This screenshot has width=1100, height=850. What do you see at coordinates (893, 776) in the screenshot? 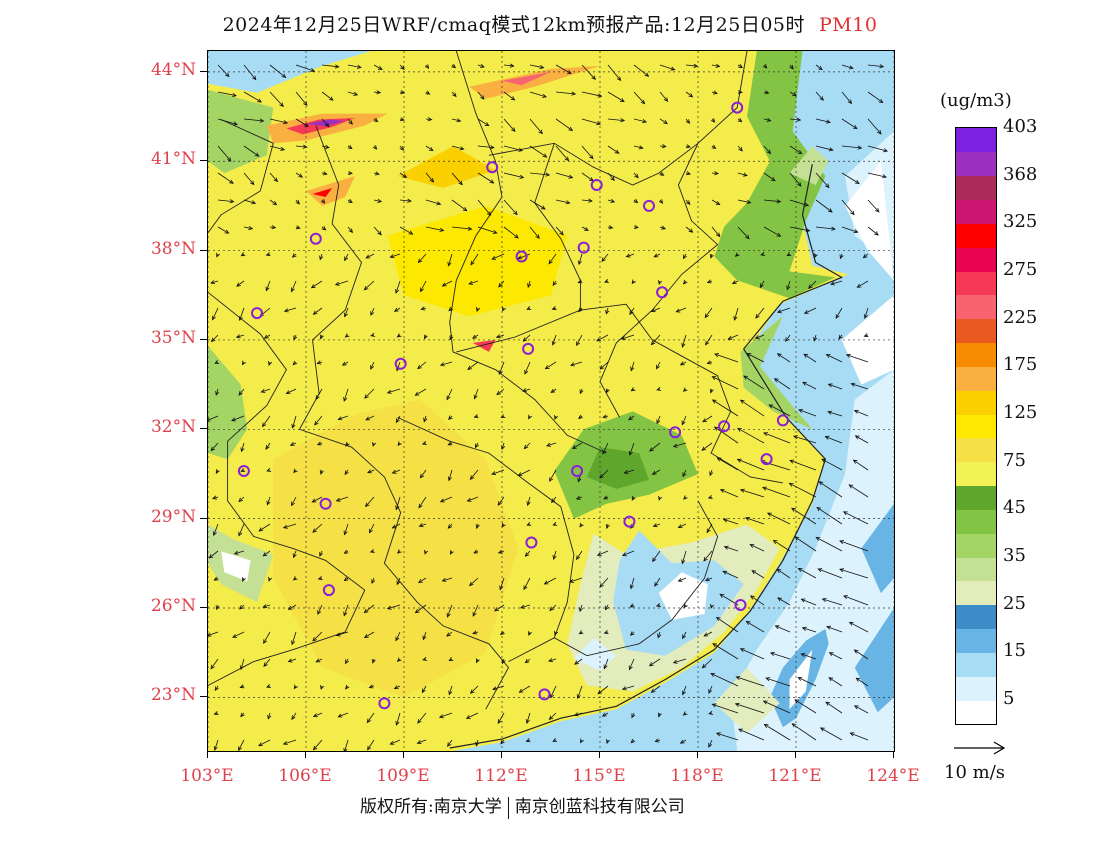
I see `longitude-label: 124°E` at bounding box center [893, 776].